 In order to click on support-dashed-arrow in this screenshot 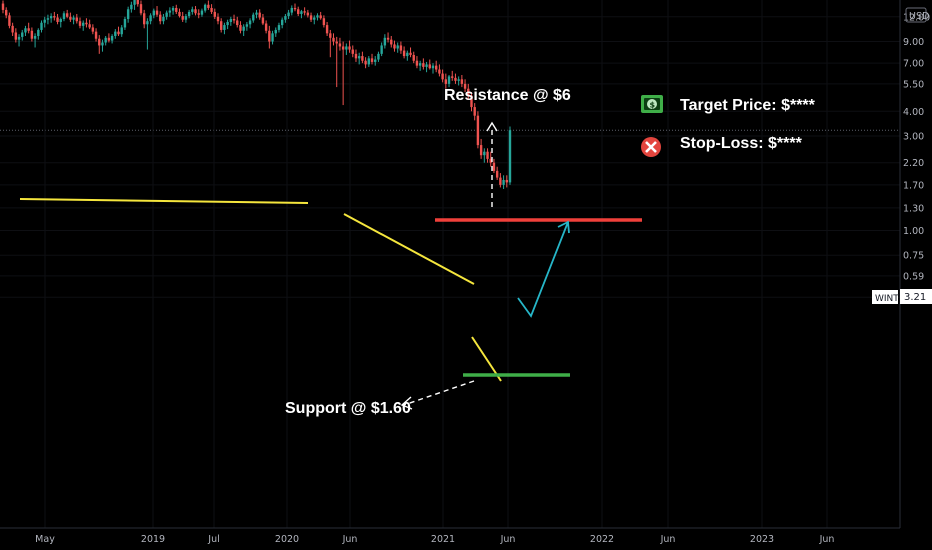, I will do `click(439, 393)`.